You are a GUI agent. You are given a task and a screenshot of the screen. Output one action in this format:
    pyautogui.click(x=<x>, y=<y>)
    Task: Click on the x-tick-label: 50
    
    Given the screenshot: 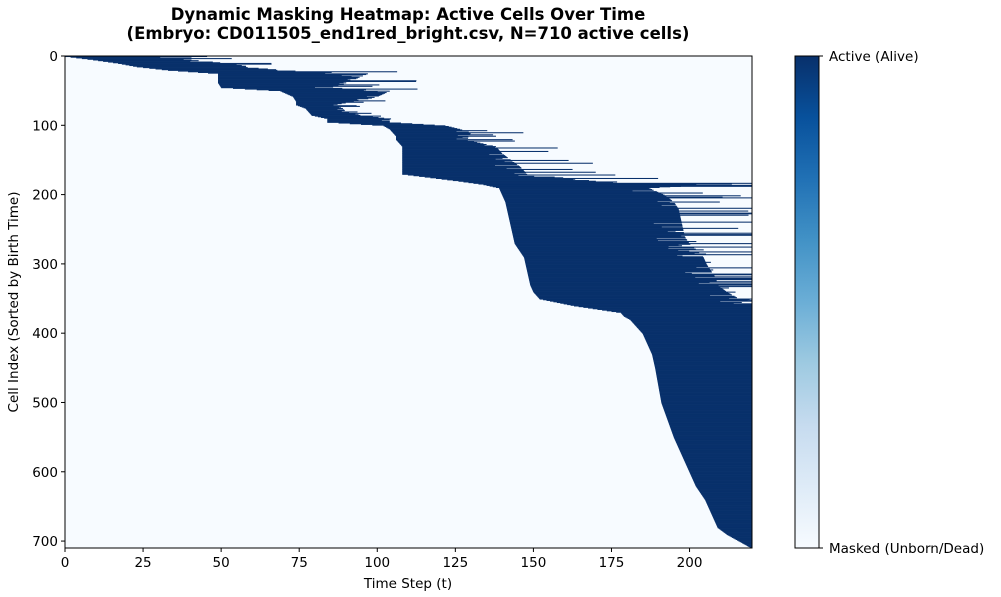 What is the action you would take?
    pyautogui.click(x=221, y=563)
    